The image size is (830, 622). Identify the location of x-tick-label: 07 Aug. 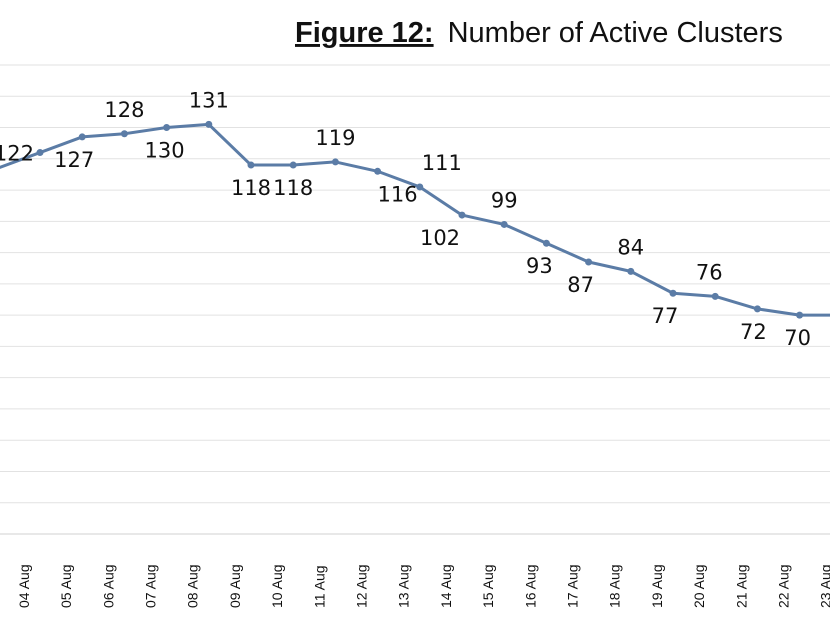
(151, 586).